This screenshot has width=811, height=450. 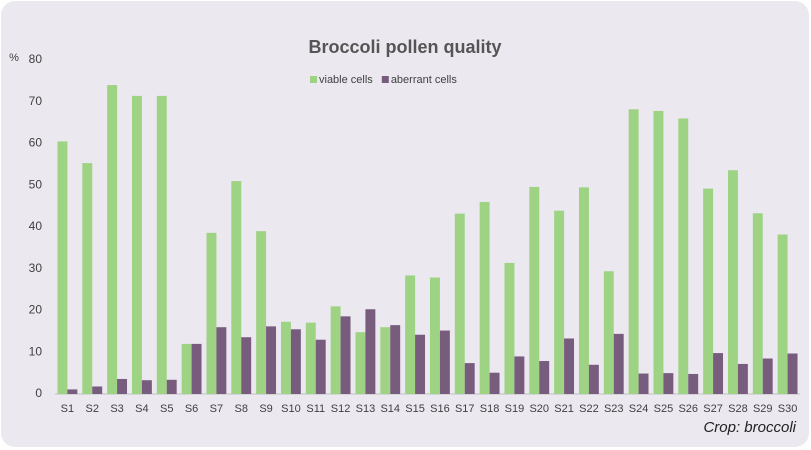 I want to click on y-tick-label: 30, so click(x=36, y=268).